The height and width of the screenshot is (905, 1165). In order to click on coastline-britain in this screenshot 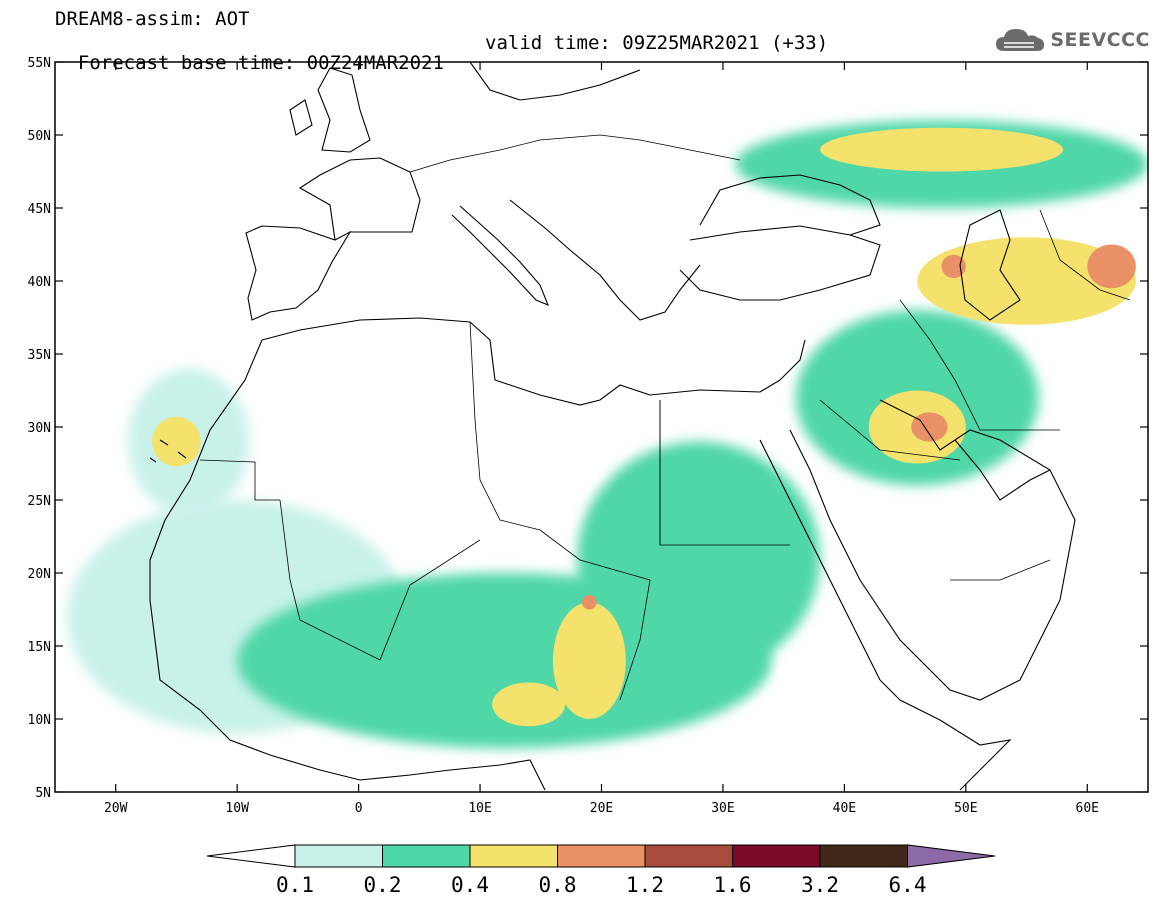, I will do `click(344, 110)`.